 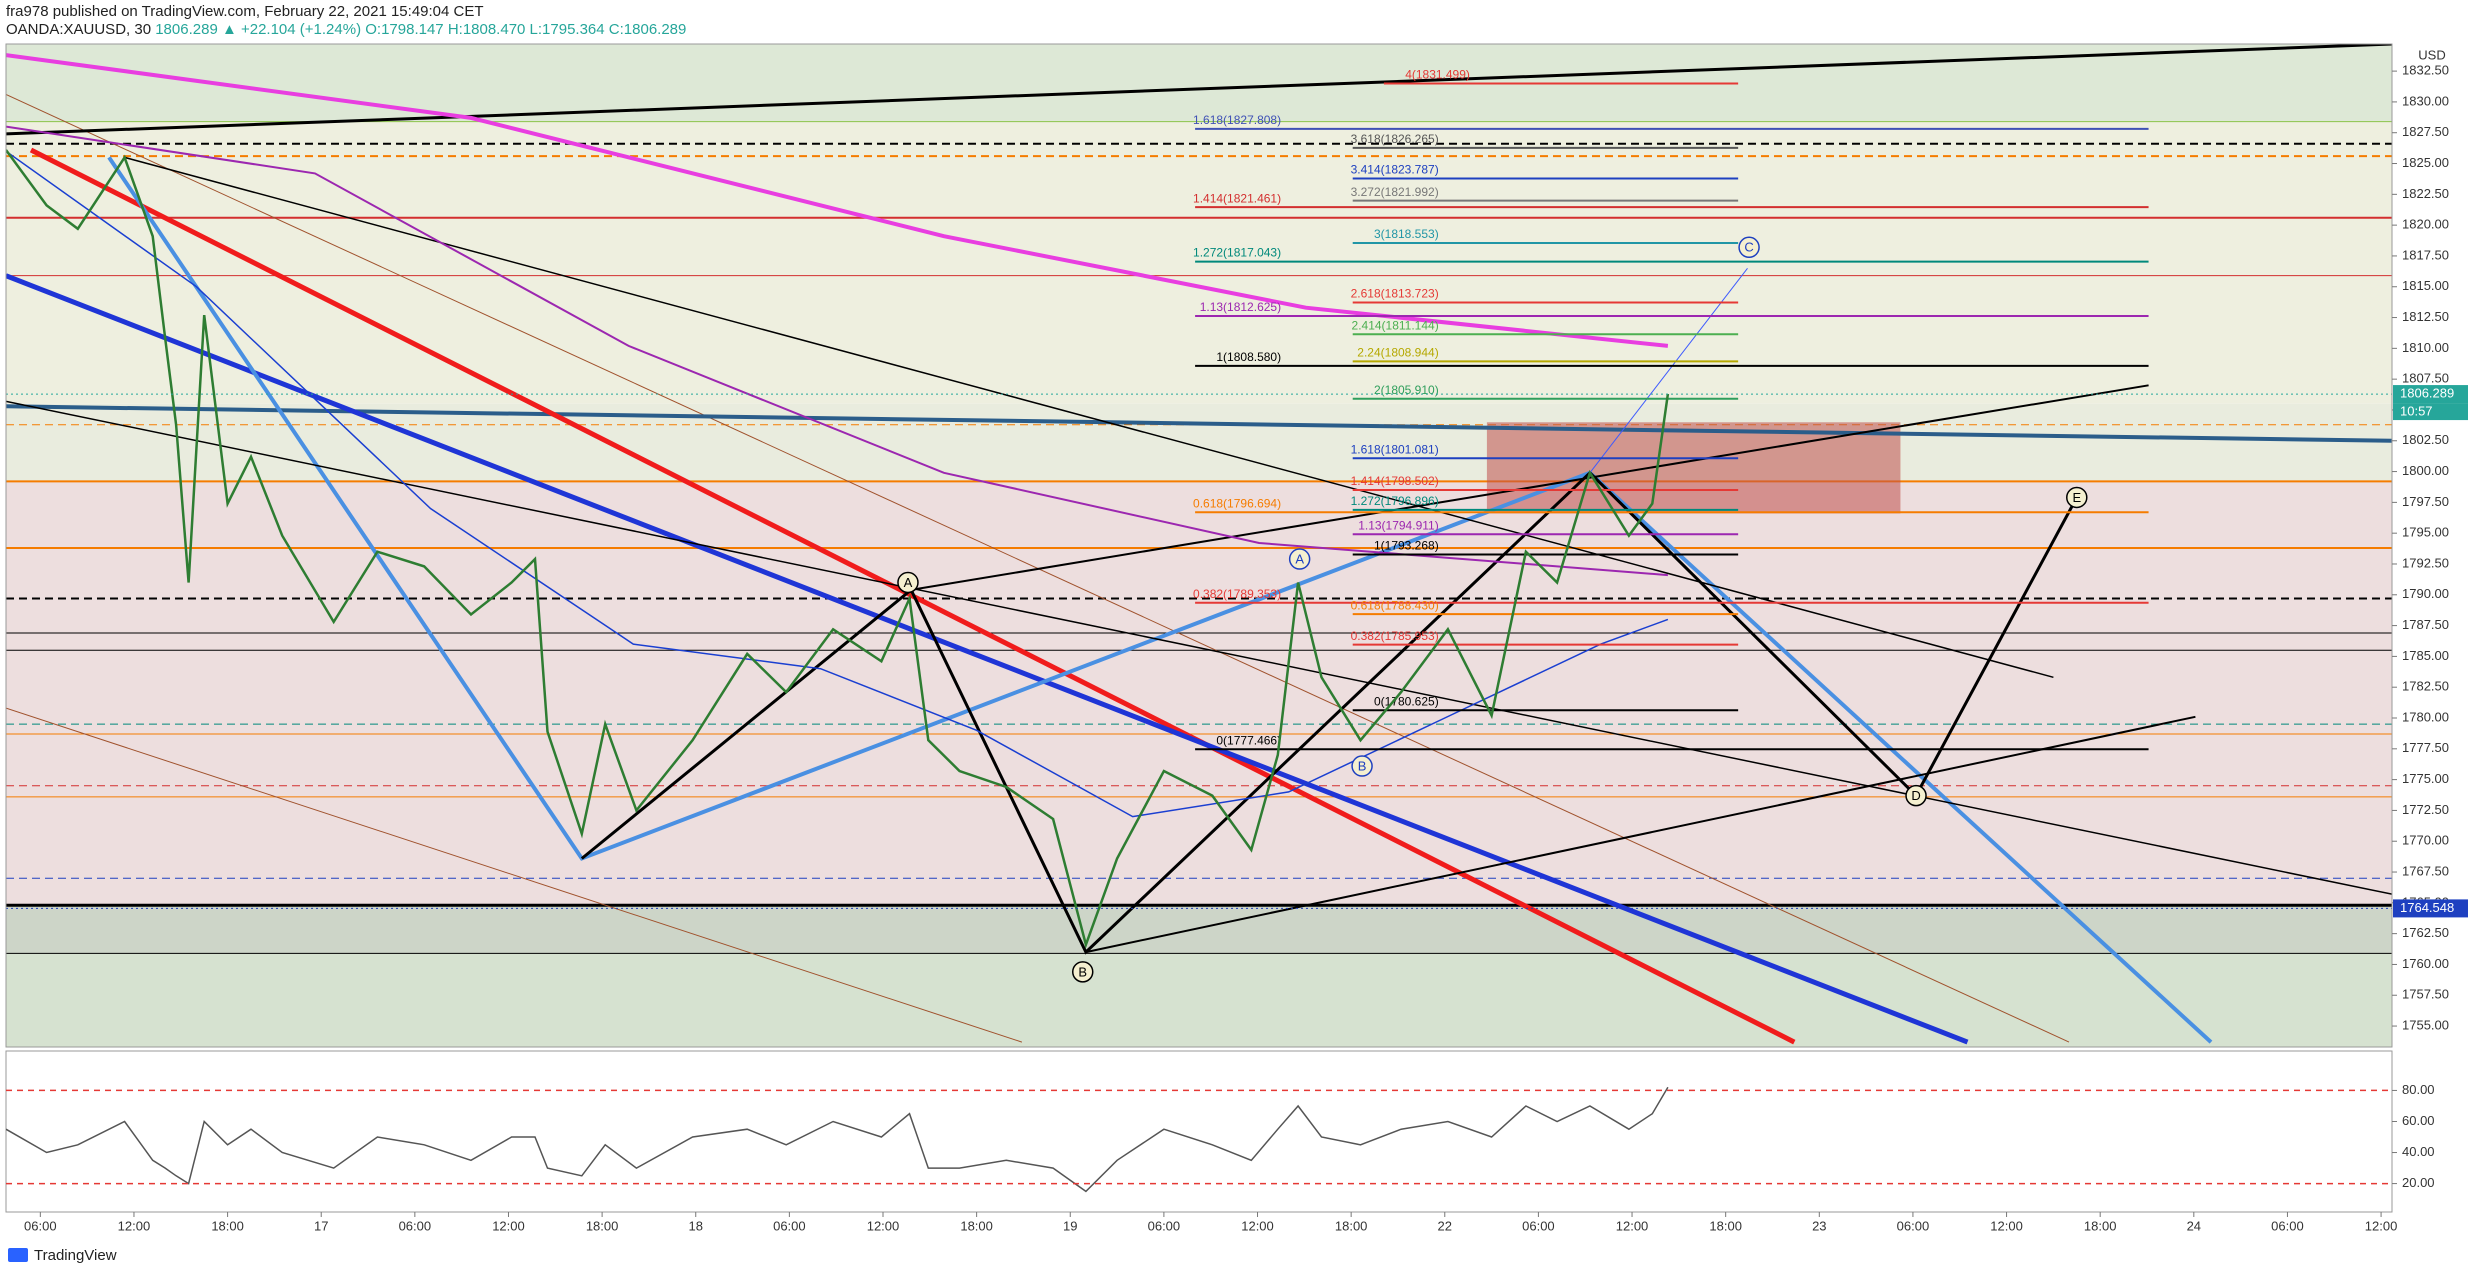 I want to click on last-price: 1806.289, so click(x=186, y=29).